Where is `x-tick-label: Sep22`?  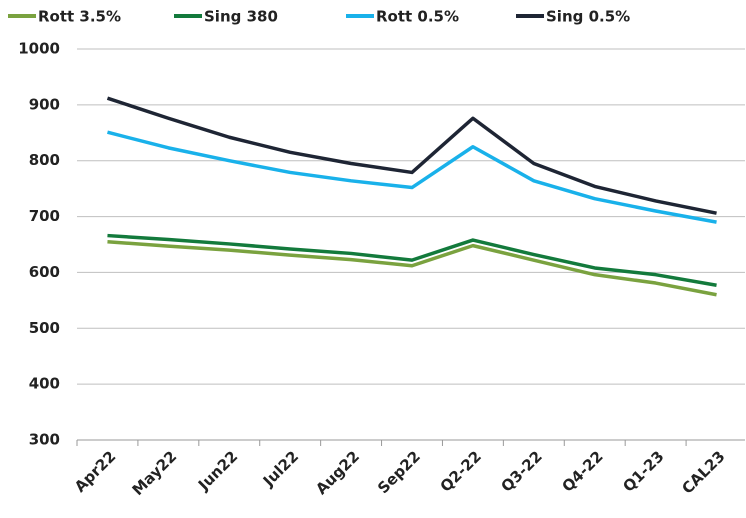 x-tick-label: Sep22 is located at coordinates (399, 472).